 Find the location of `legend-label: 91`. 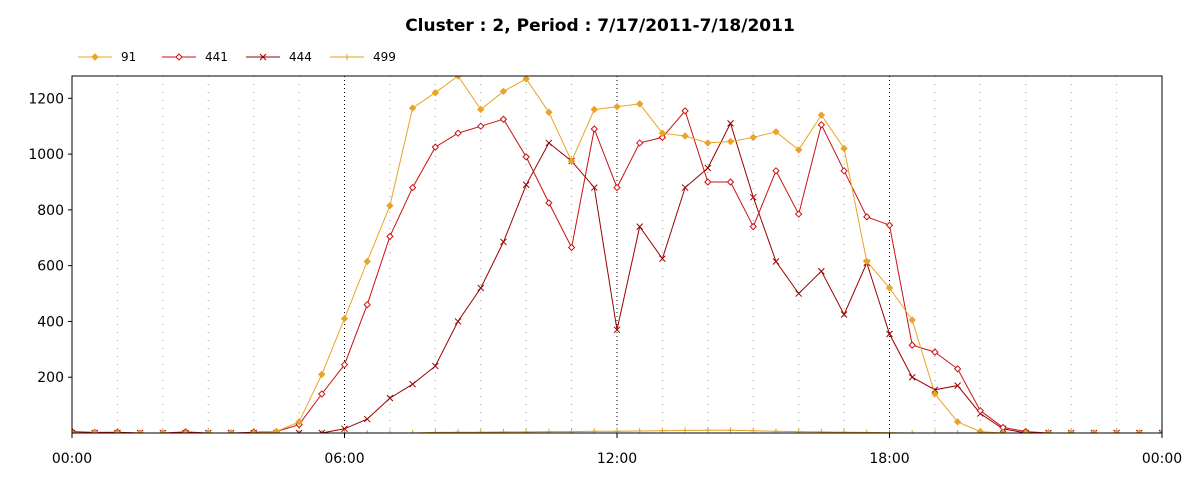

legend-label: 91 is located at coordinates (128, 57).